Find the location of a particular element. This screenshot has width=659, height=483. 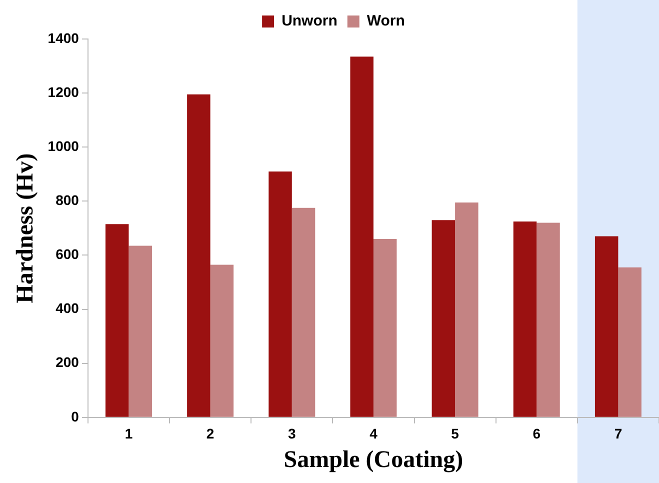

x-tick-label: 7 is located at coordinates (618, 434).